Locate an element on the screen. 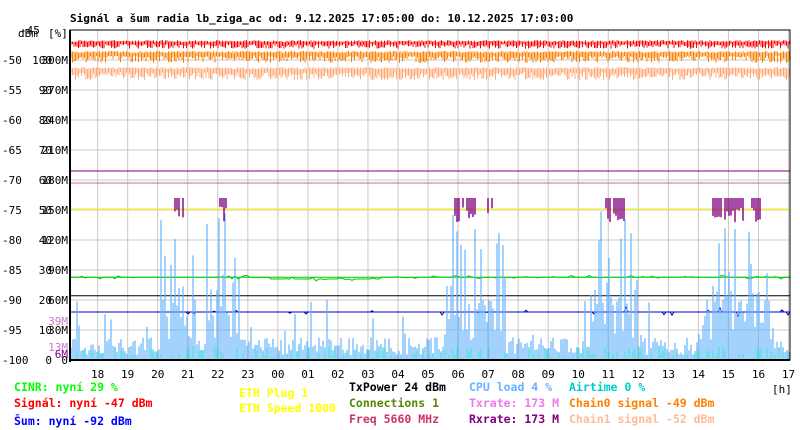 Image resolution: width=800 pixels, height=430 pixels. x-tick-label: 06 is located at coordinates (457, 374).